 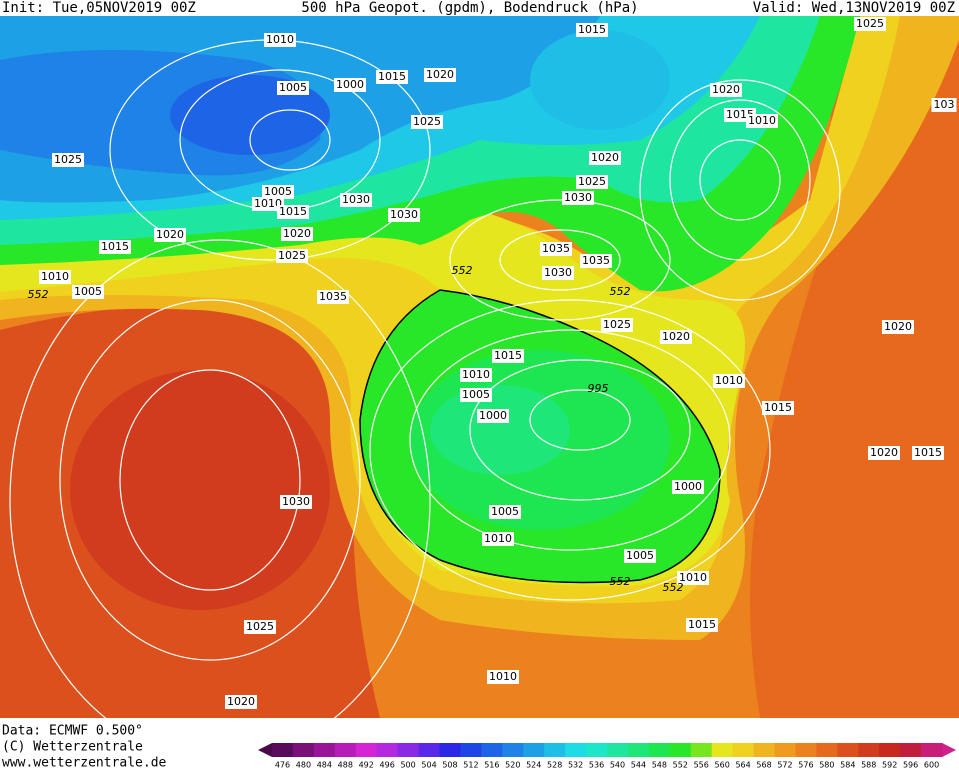 I want to click on colorbar-label: 504, so click(x=428, y=765).